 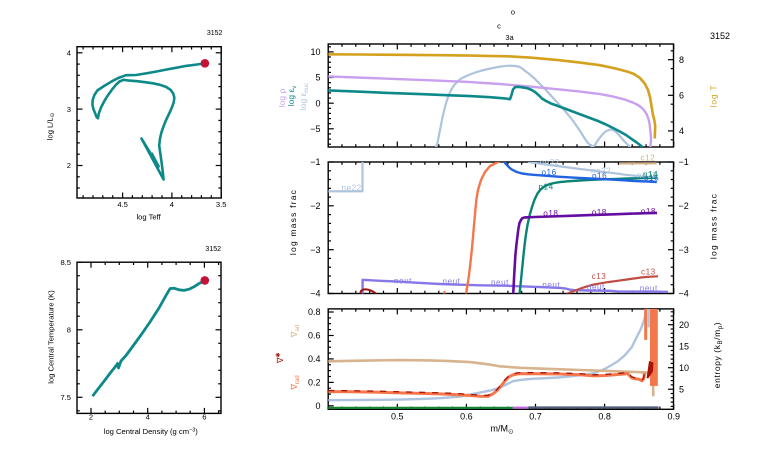 What do you see at coordinates (292, 96) in the screenshot?
I see `svg-text: log εν` at bounding box center [292, 96].